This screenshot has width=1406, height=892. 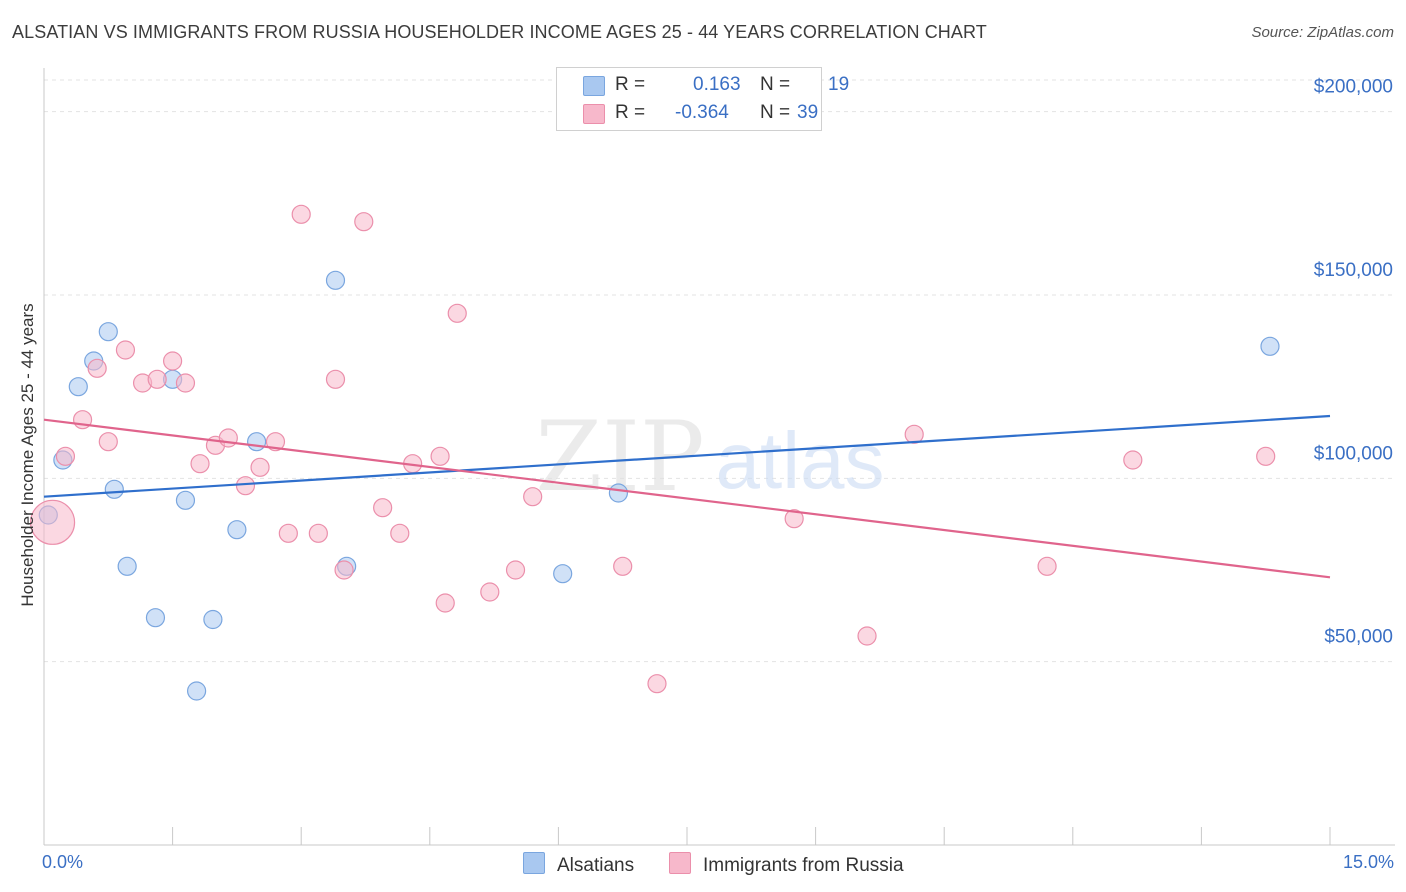 What do you see at coordinates (1322, 32) in the screenshot?
I see `source-label: Source: ZipAtlas.com` at bounding box center [1322, 32].